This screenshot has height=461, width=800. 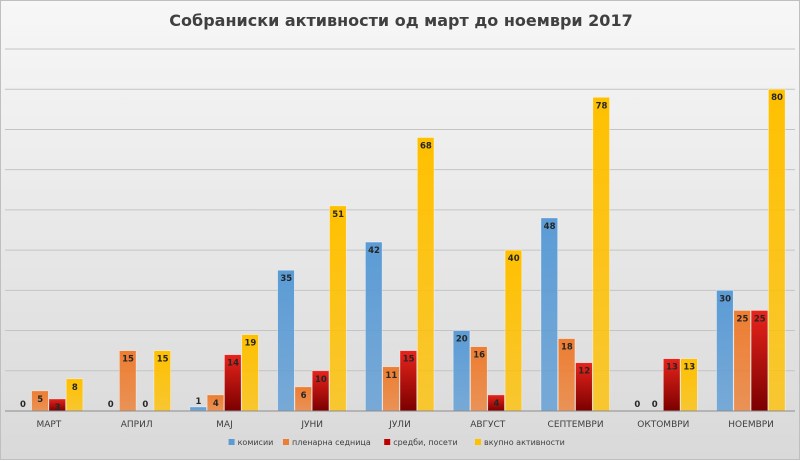 I want to click on data-label: 6, so click(x=304, y=396).